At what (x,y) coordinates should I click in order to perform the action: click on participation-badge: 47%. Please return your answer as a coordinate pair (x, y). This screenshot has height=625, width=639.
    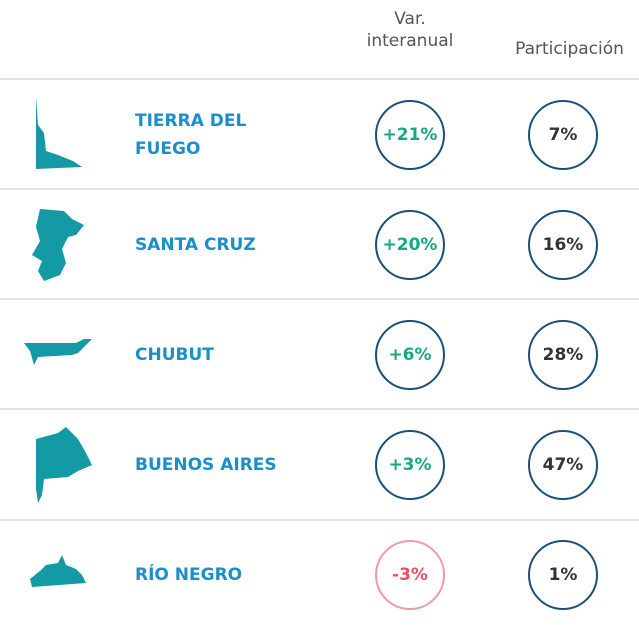
    Looking at the image, I should click on (563, 465).